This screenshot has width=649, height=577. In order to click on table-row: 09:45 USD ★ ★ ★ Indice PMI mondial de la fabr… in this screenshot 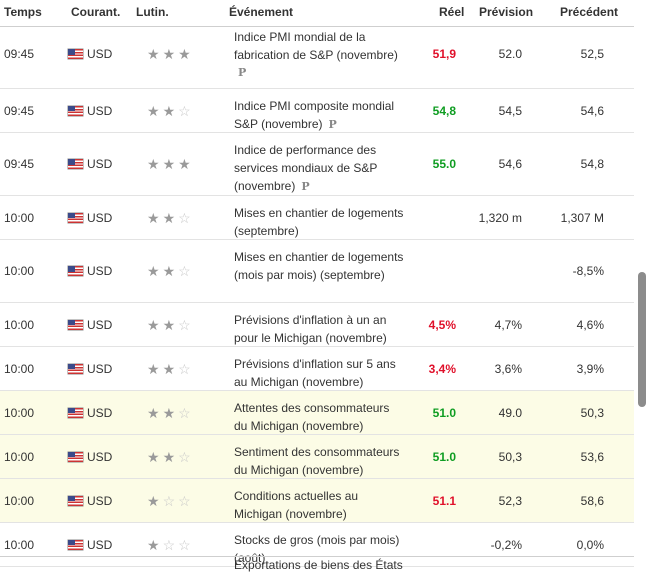, I will do `click(317, 54)`.